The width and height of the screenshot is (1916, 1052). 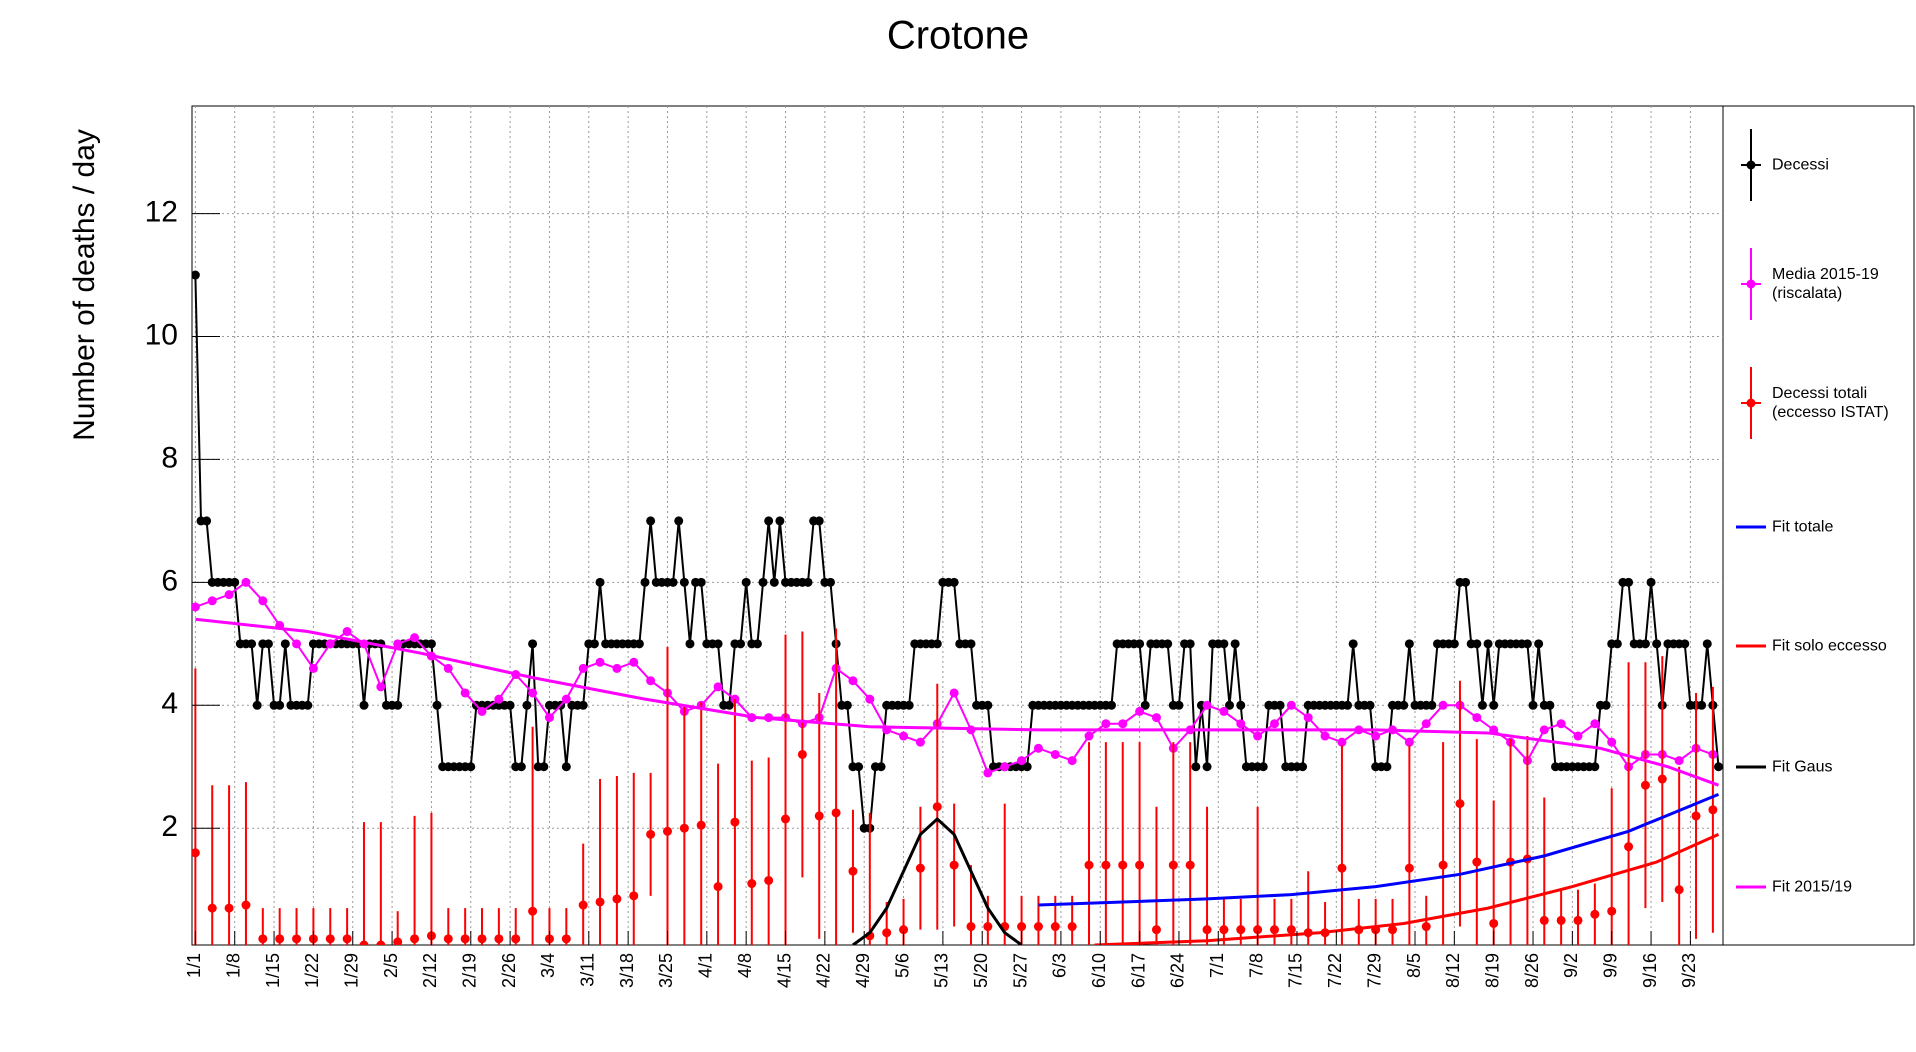 What do you see at coordinates (1492, 970) in the screenshot?
I see `x-tick-label: 8/19` at bounding box center [1492, 970].